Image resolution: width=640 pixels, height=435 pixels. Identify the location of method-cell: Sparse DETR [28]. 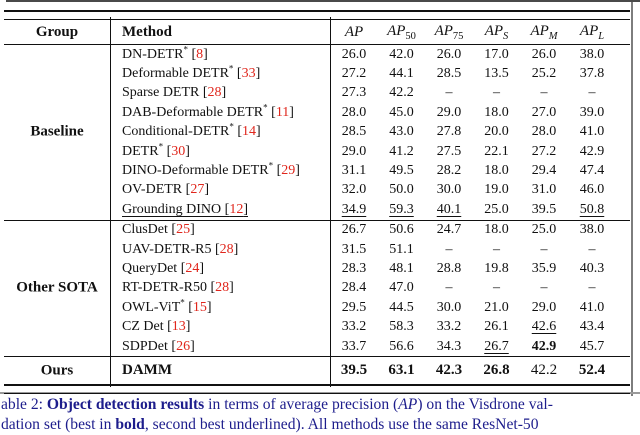
(174, 93).